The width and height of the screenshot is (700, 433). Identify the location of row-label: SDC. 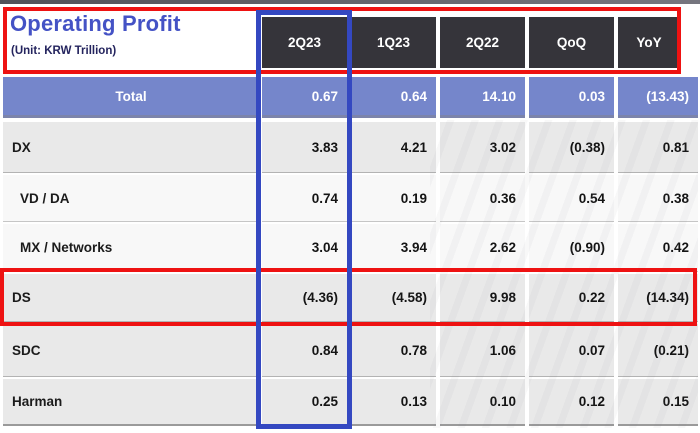
(131, 350).